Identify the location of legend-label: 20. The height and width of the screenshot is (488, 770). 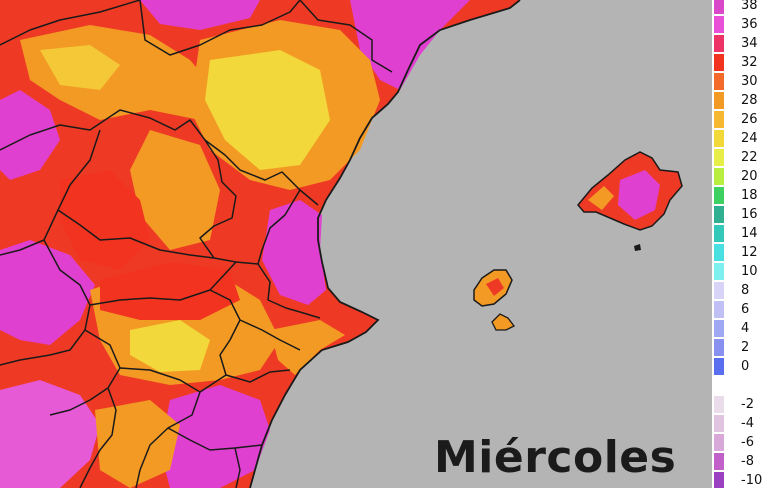
(749, 176).